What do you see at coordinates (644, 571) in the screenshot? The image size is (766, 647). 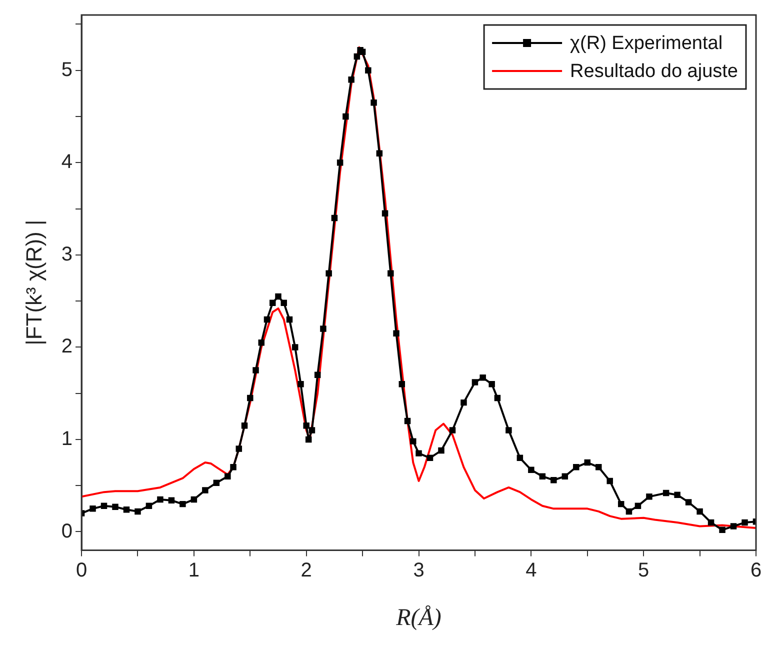 I see `x-tick-label: 5` at bounding box center [644, 571].